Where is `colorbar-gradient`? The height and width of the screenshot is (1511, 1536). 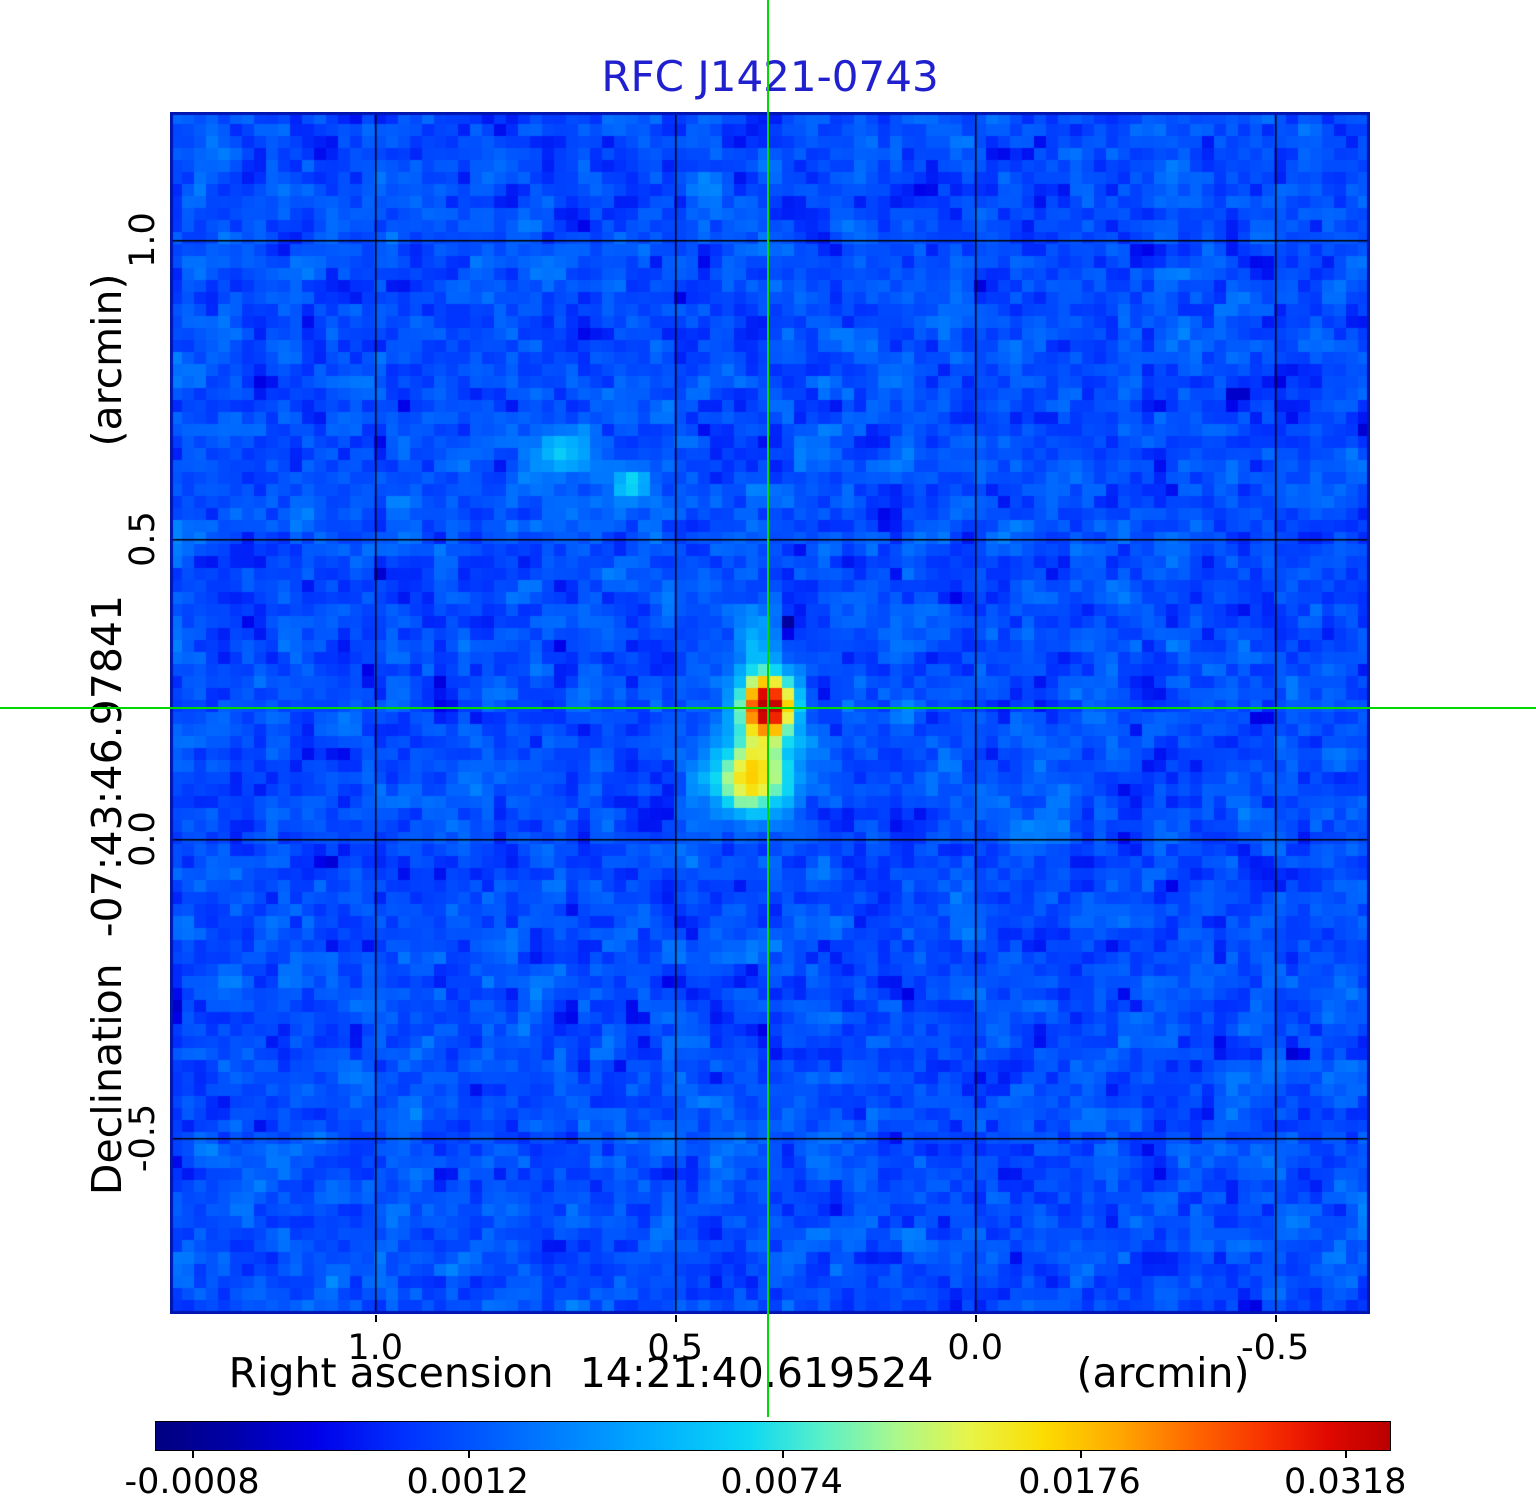
colorbar-gradient is located at coordinates (773, 1436).